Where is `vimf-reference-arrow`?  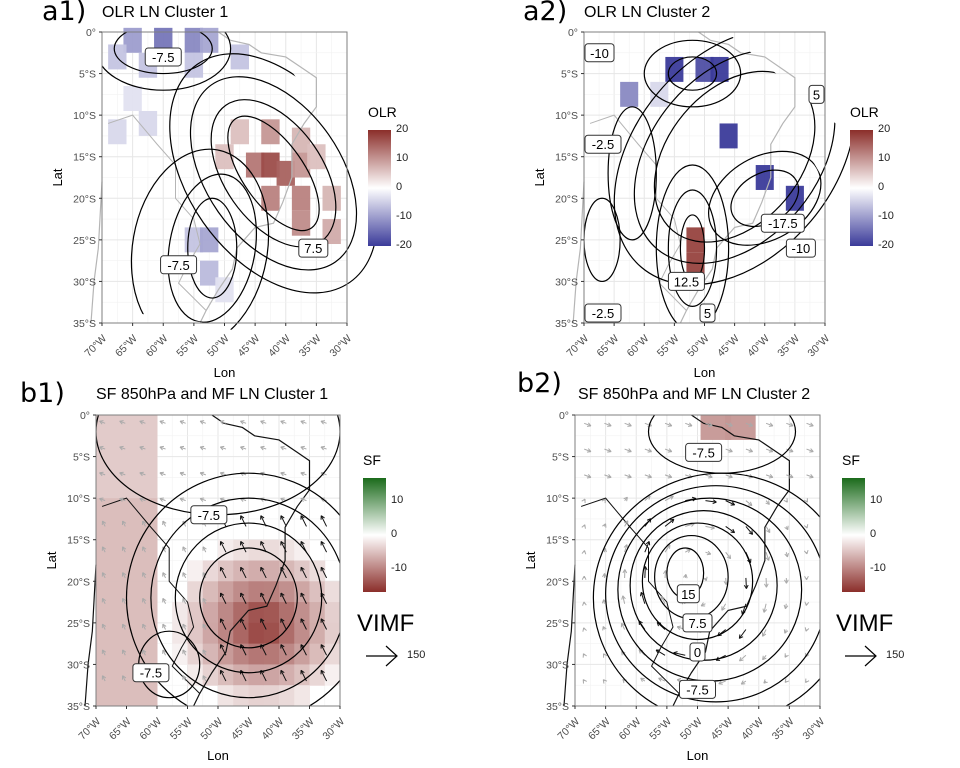
vimf-reference-arrow is located at coordinates (382, 656).